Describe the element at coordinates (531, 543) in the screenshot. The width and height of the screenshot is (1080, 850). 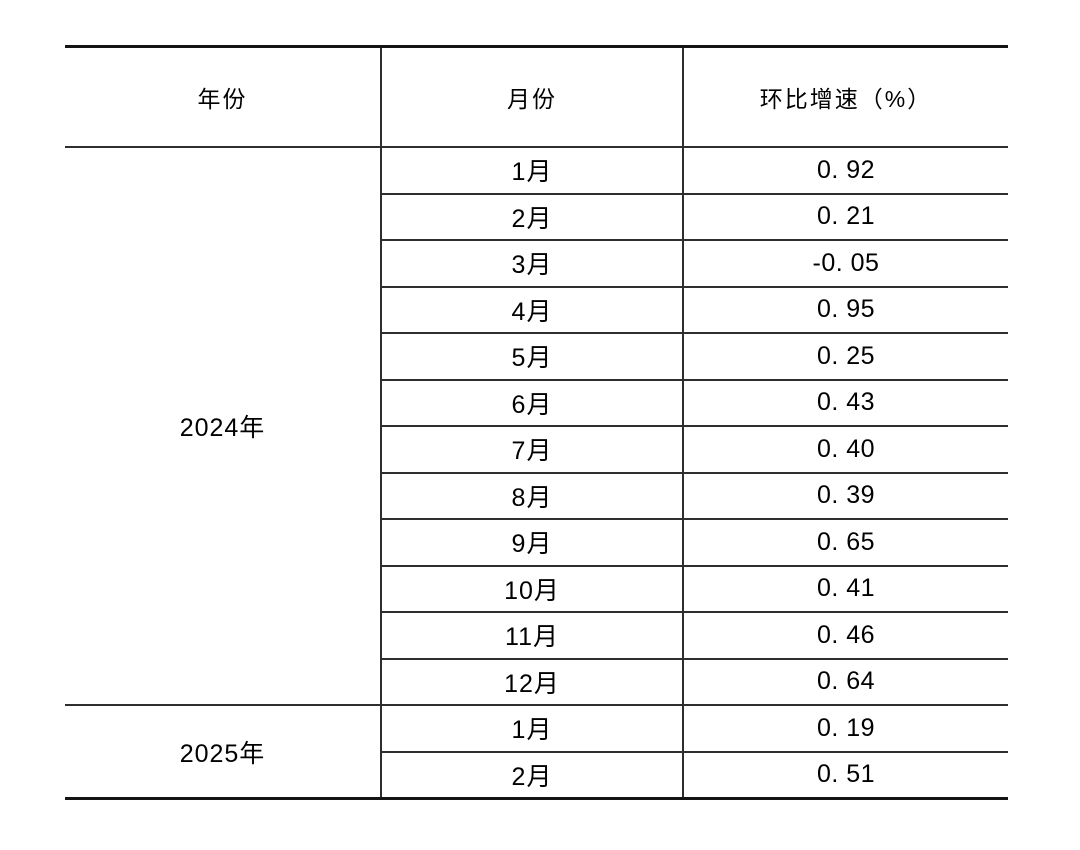
I see `month-cell: 9月` at that location.